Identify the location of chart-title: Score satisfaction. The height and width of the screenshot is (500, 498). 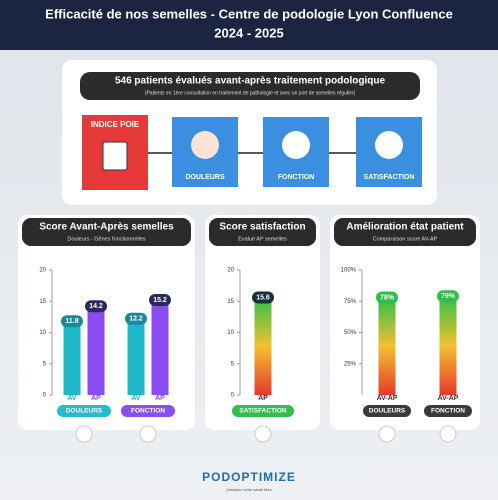
(262, 227).